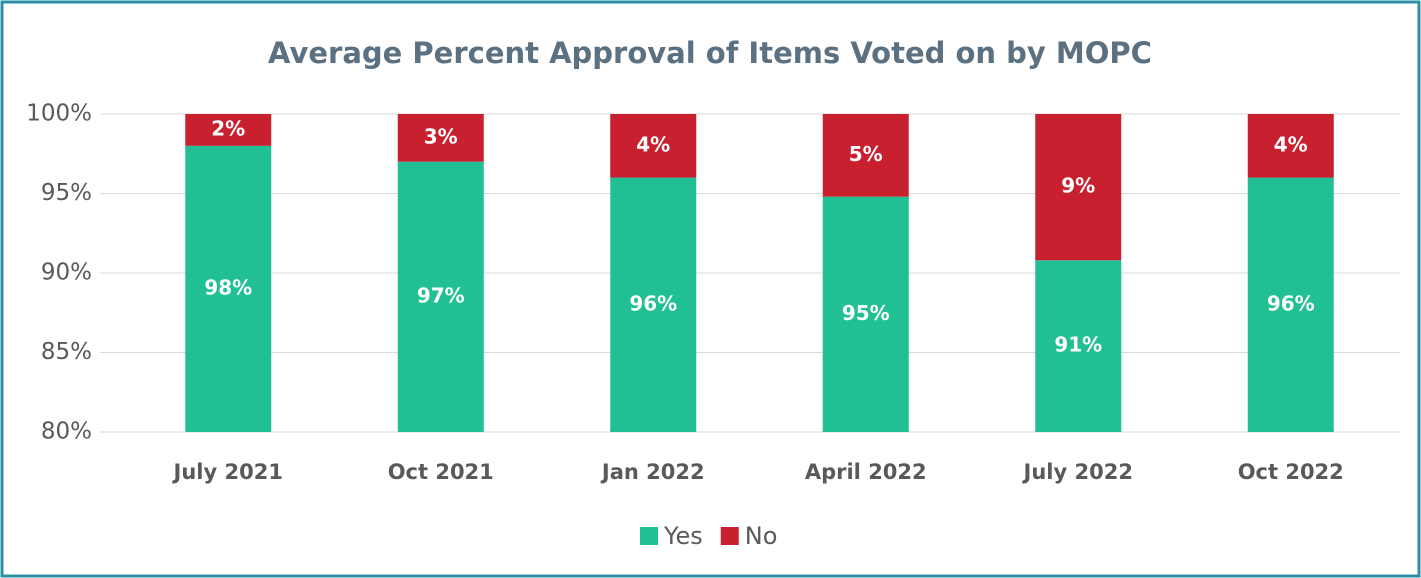 This screenshot has height=578, width=1421. Describe the element at coordinates (761, 536) in the screenshot. I see `legend-label: No` at that location.